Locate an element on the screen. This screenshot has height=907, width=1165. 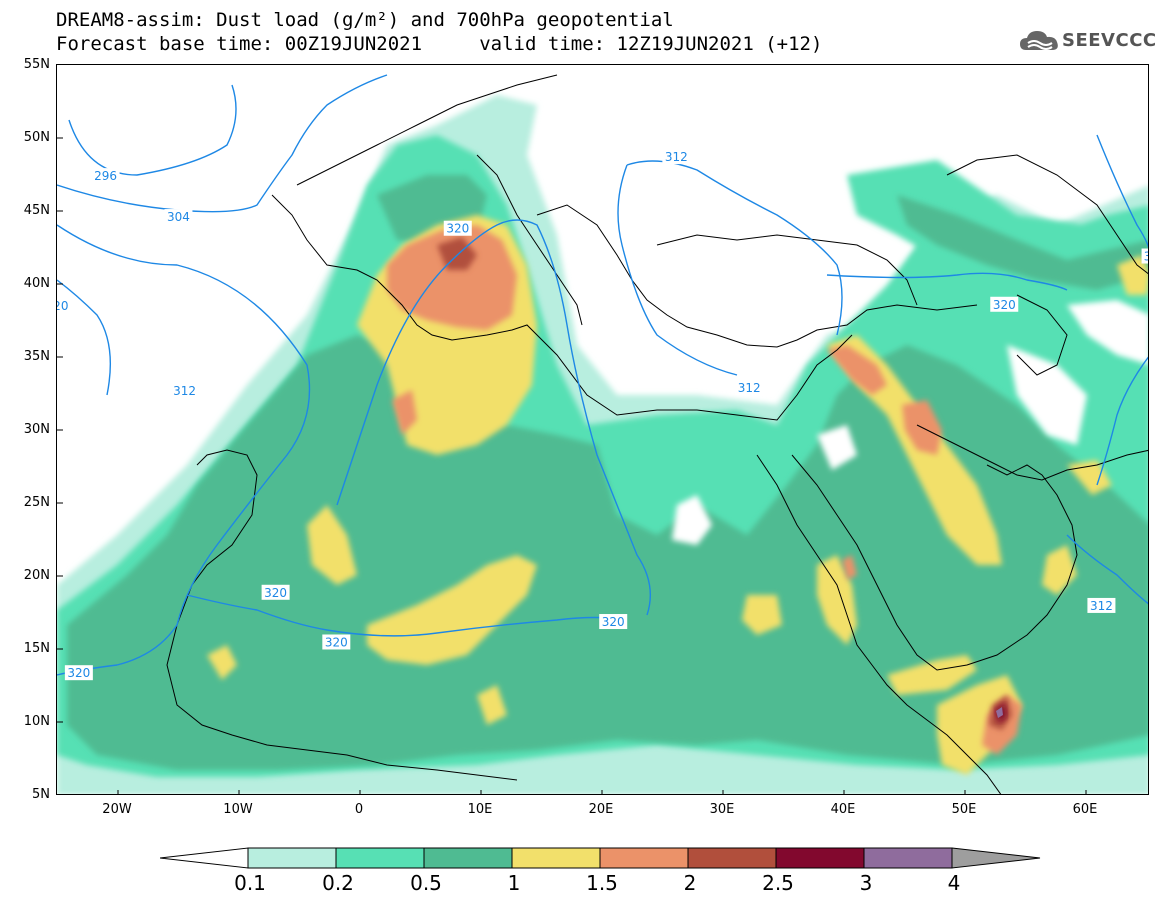
lat-label: 25N is located at coordinates (36, 502).